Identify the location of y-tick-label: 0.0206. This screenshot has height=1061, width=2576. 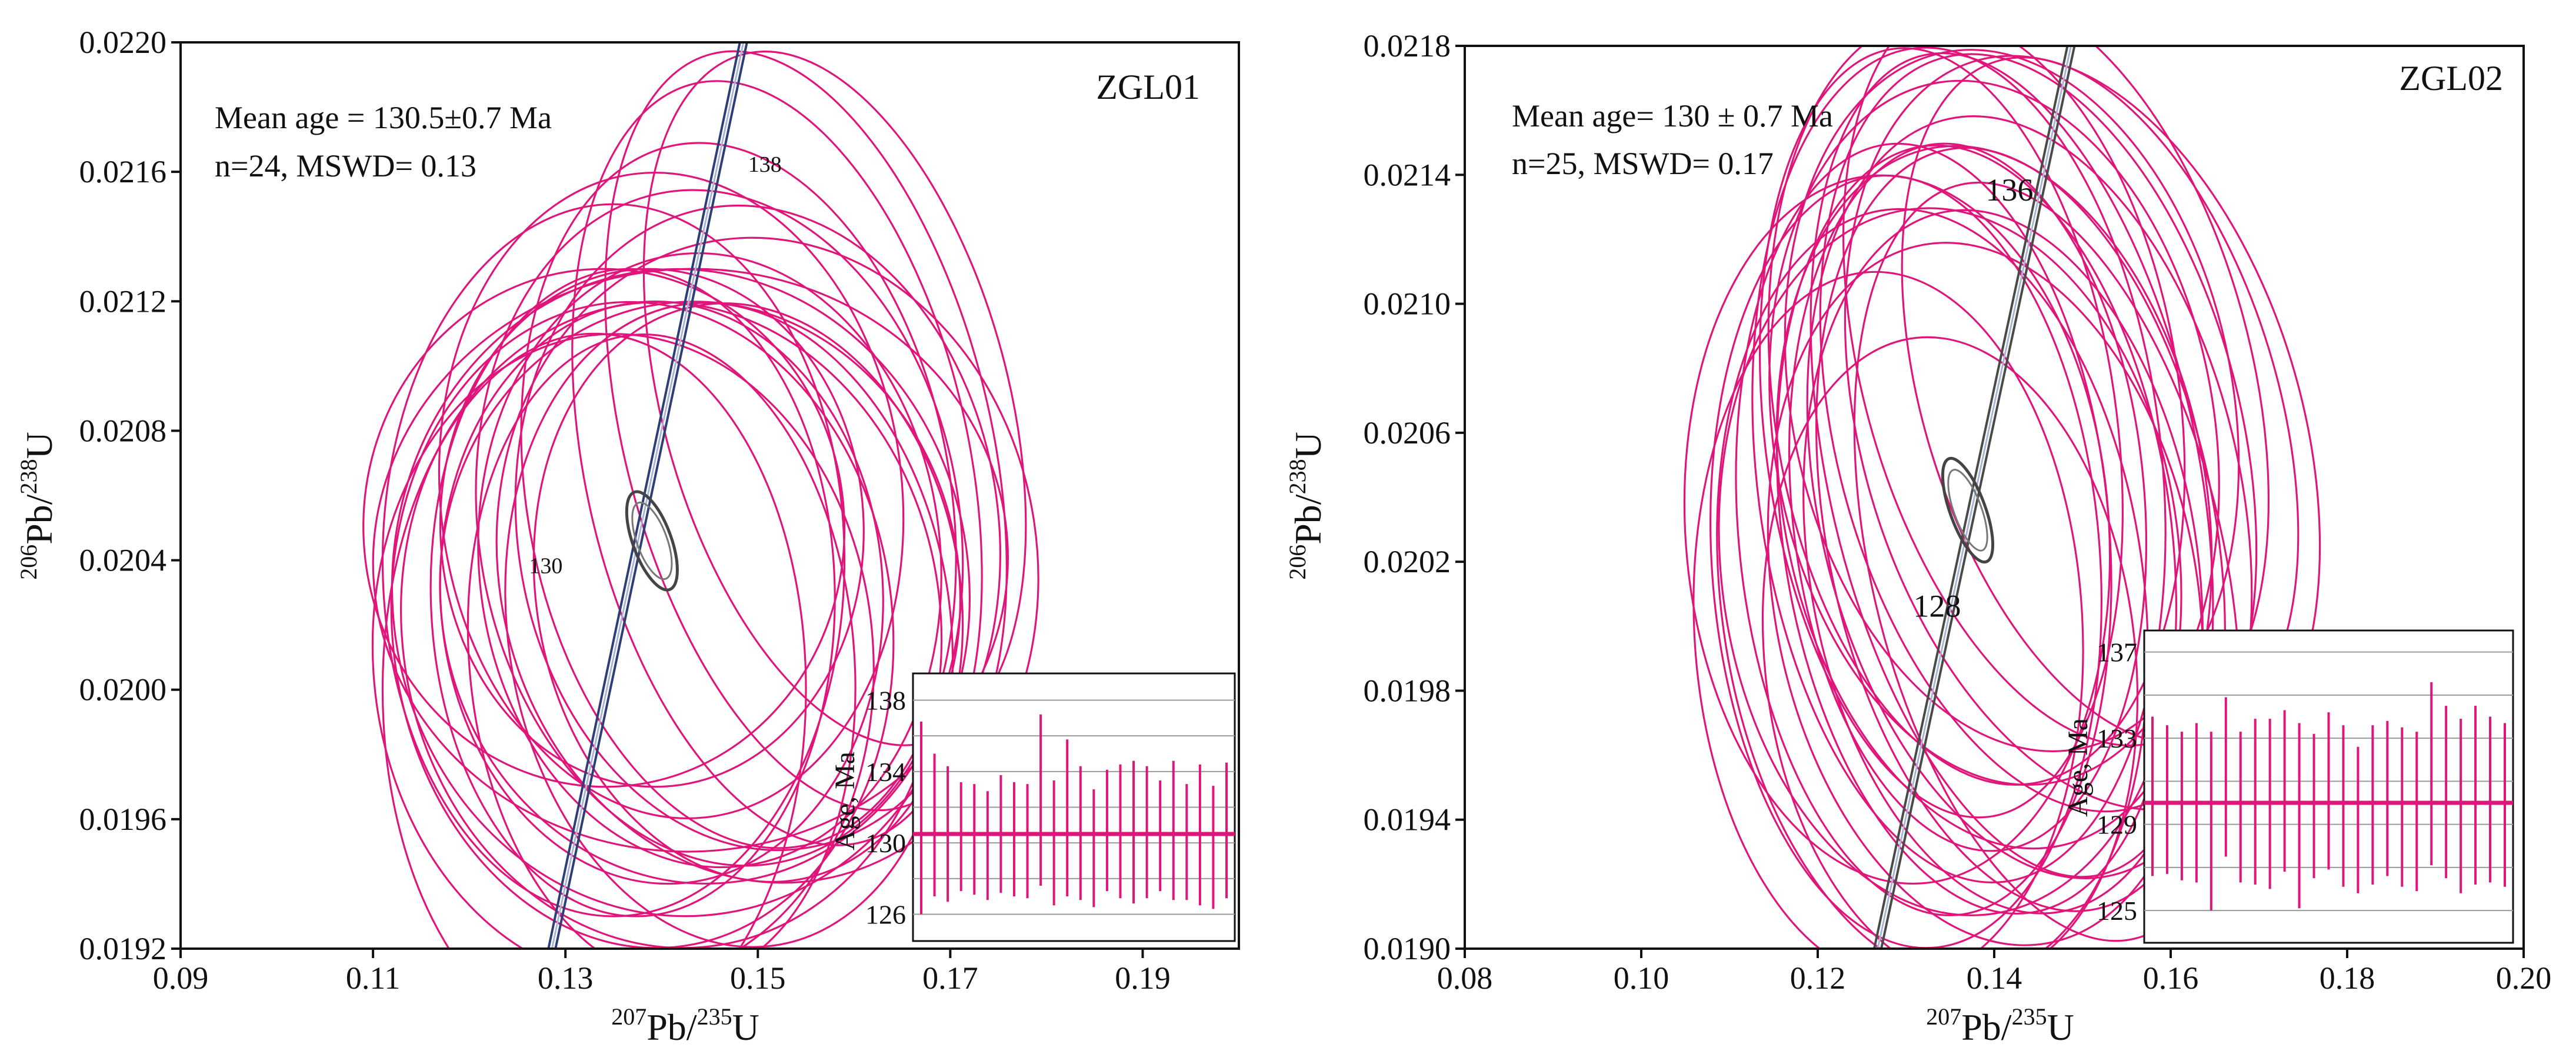
(1407, 433).